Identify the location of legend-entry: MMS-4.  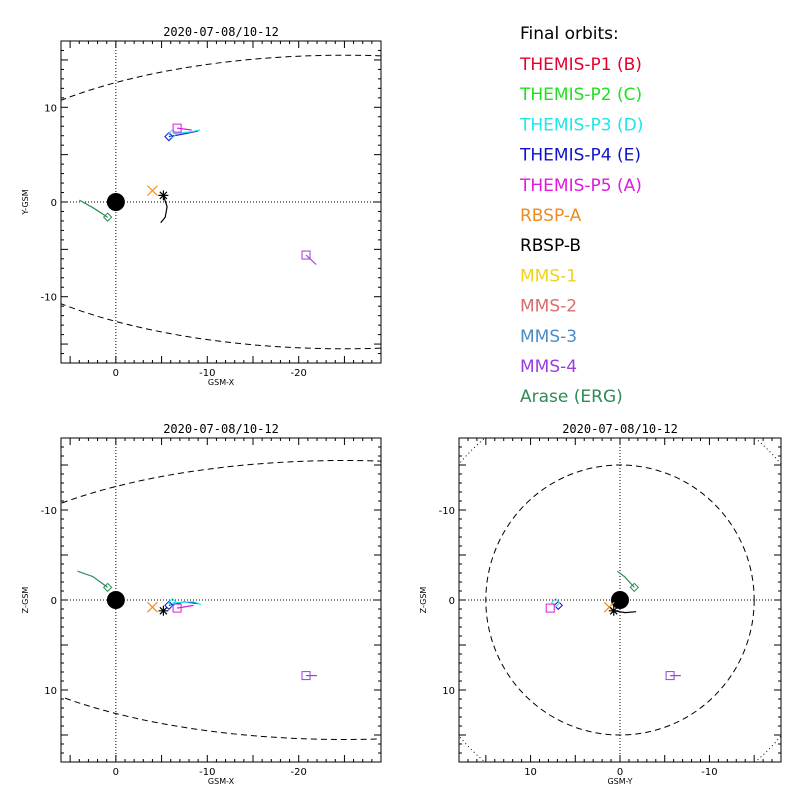
(548, 367).